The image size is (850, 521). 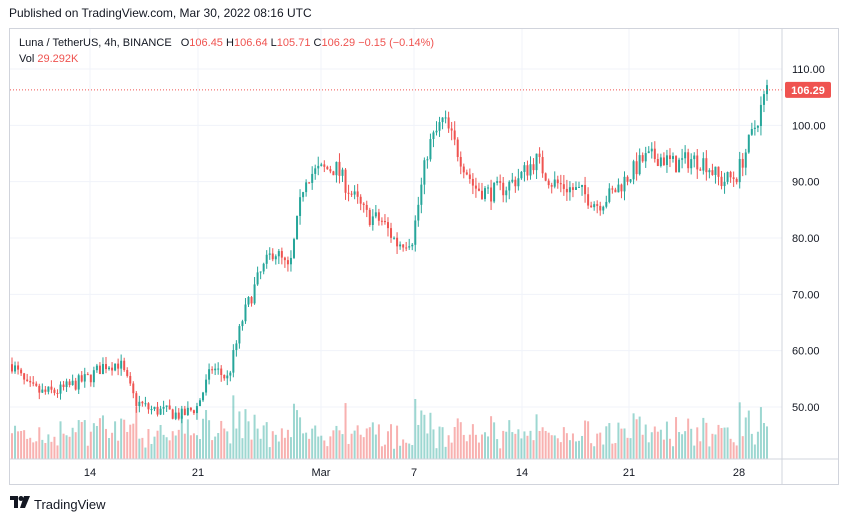 What do you see at coordinates (95, 43) in the screenshot?
I see `legend-symbol: Luna / TetherUS, 4h, BINANCE` at bounding box center [95, 43].